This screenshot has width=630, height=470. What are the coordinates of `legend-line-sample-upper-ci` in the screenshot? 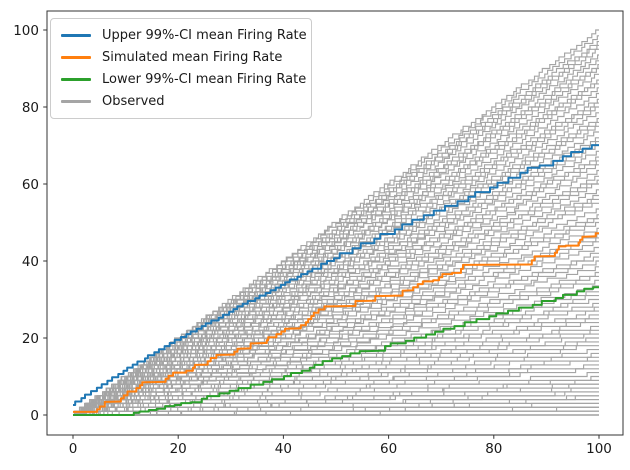 It's located at (76, 35).